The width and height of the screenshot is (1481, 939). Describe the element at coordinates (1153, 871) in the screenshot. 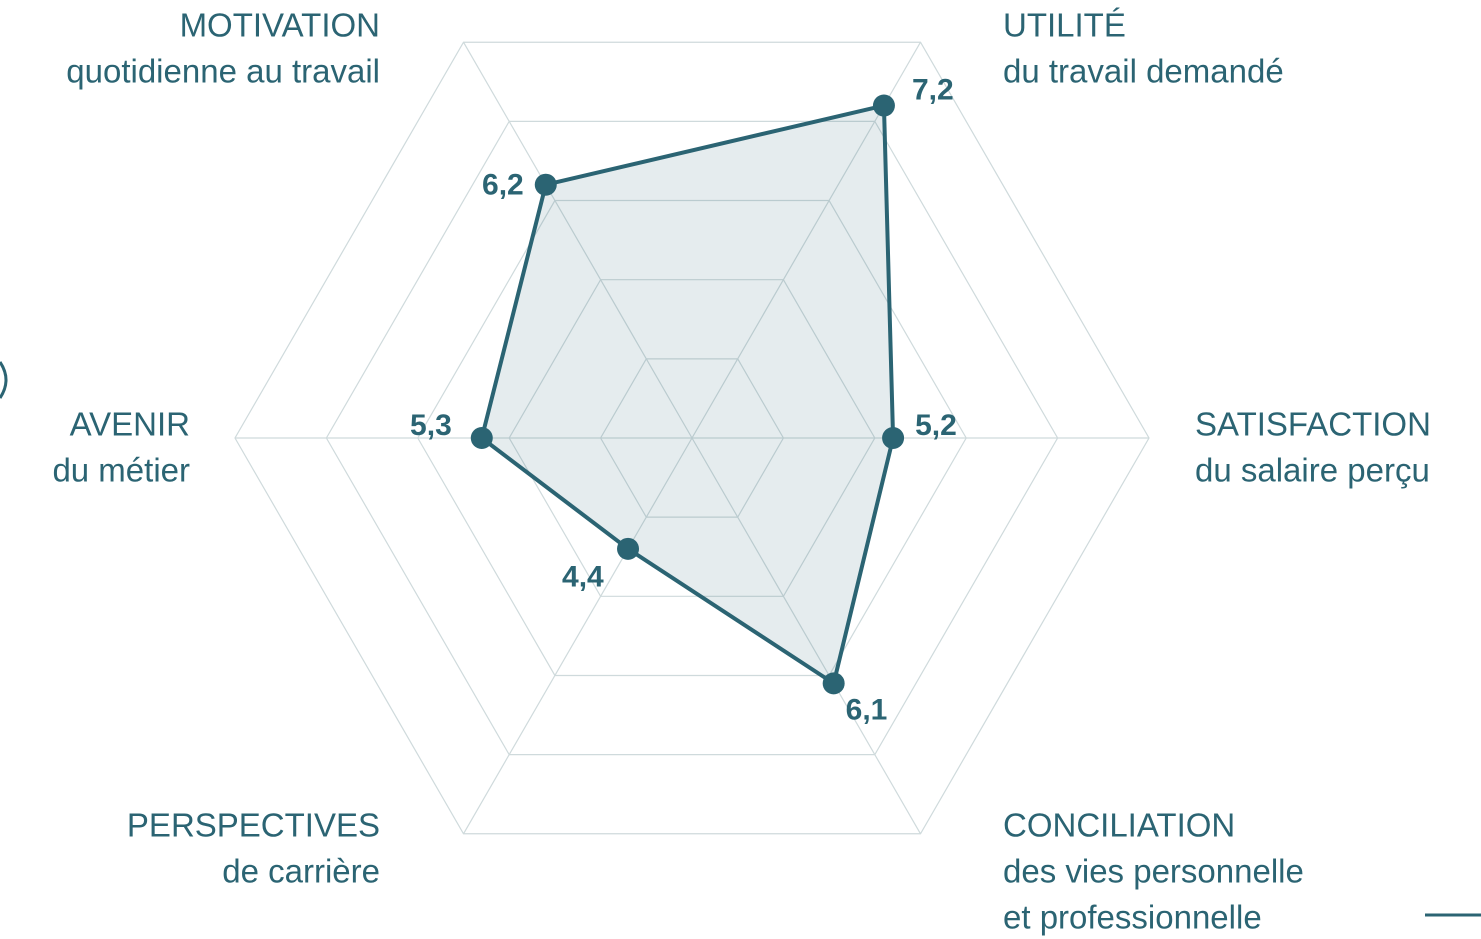

I see `category-subtitle: des vies personnelle` at that location.